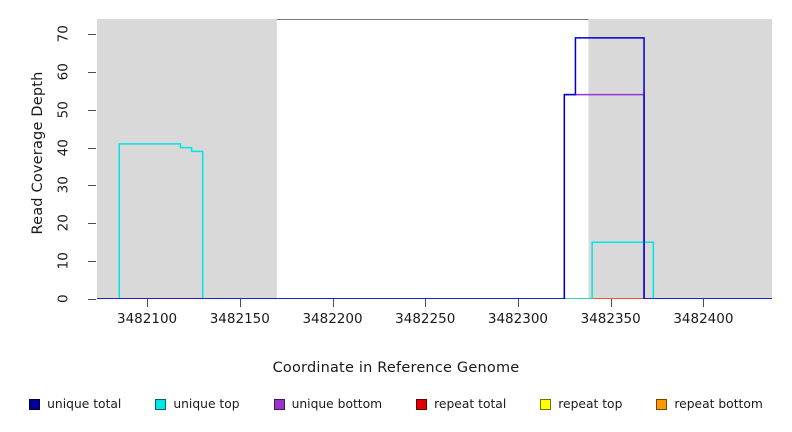 The image size is (792, 432). Describe the element at coordinates (610, 319) in the screenshot. I see `x-tick-label: 3482350` at that location.